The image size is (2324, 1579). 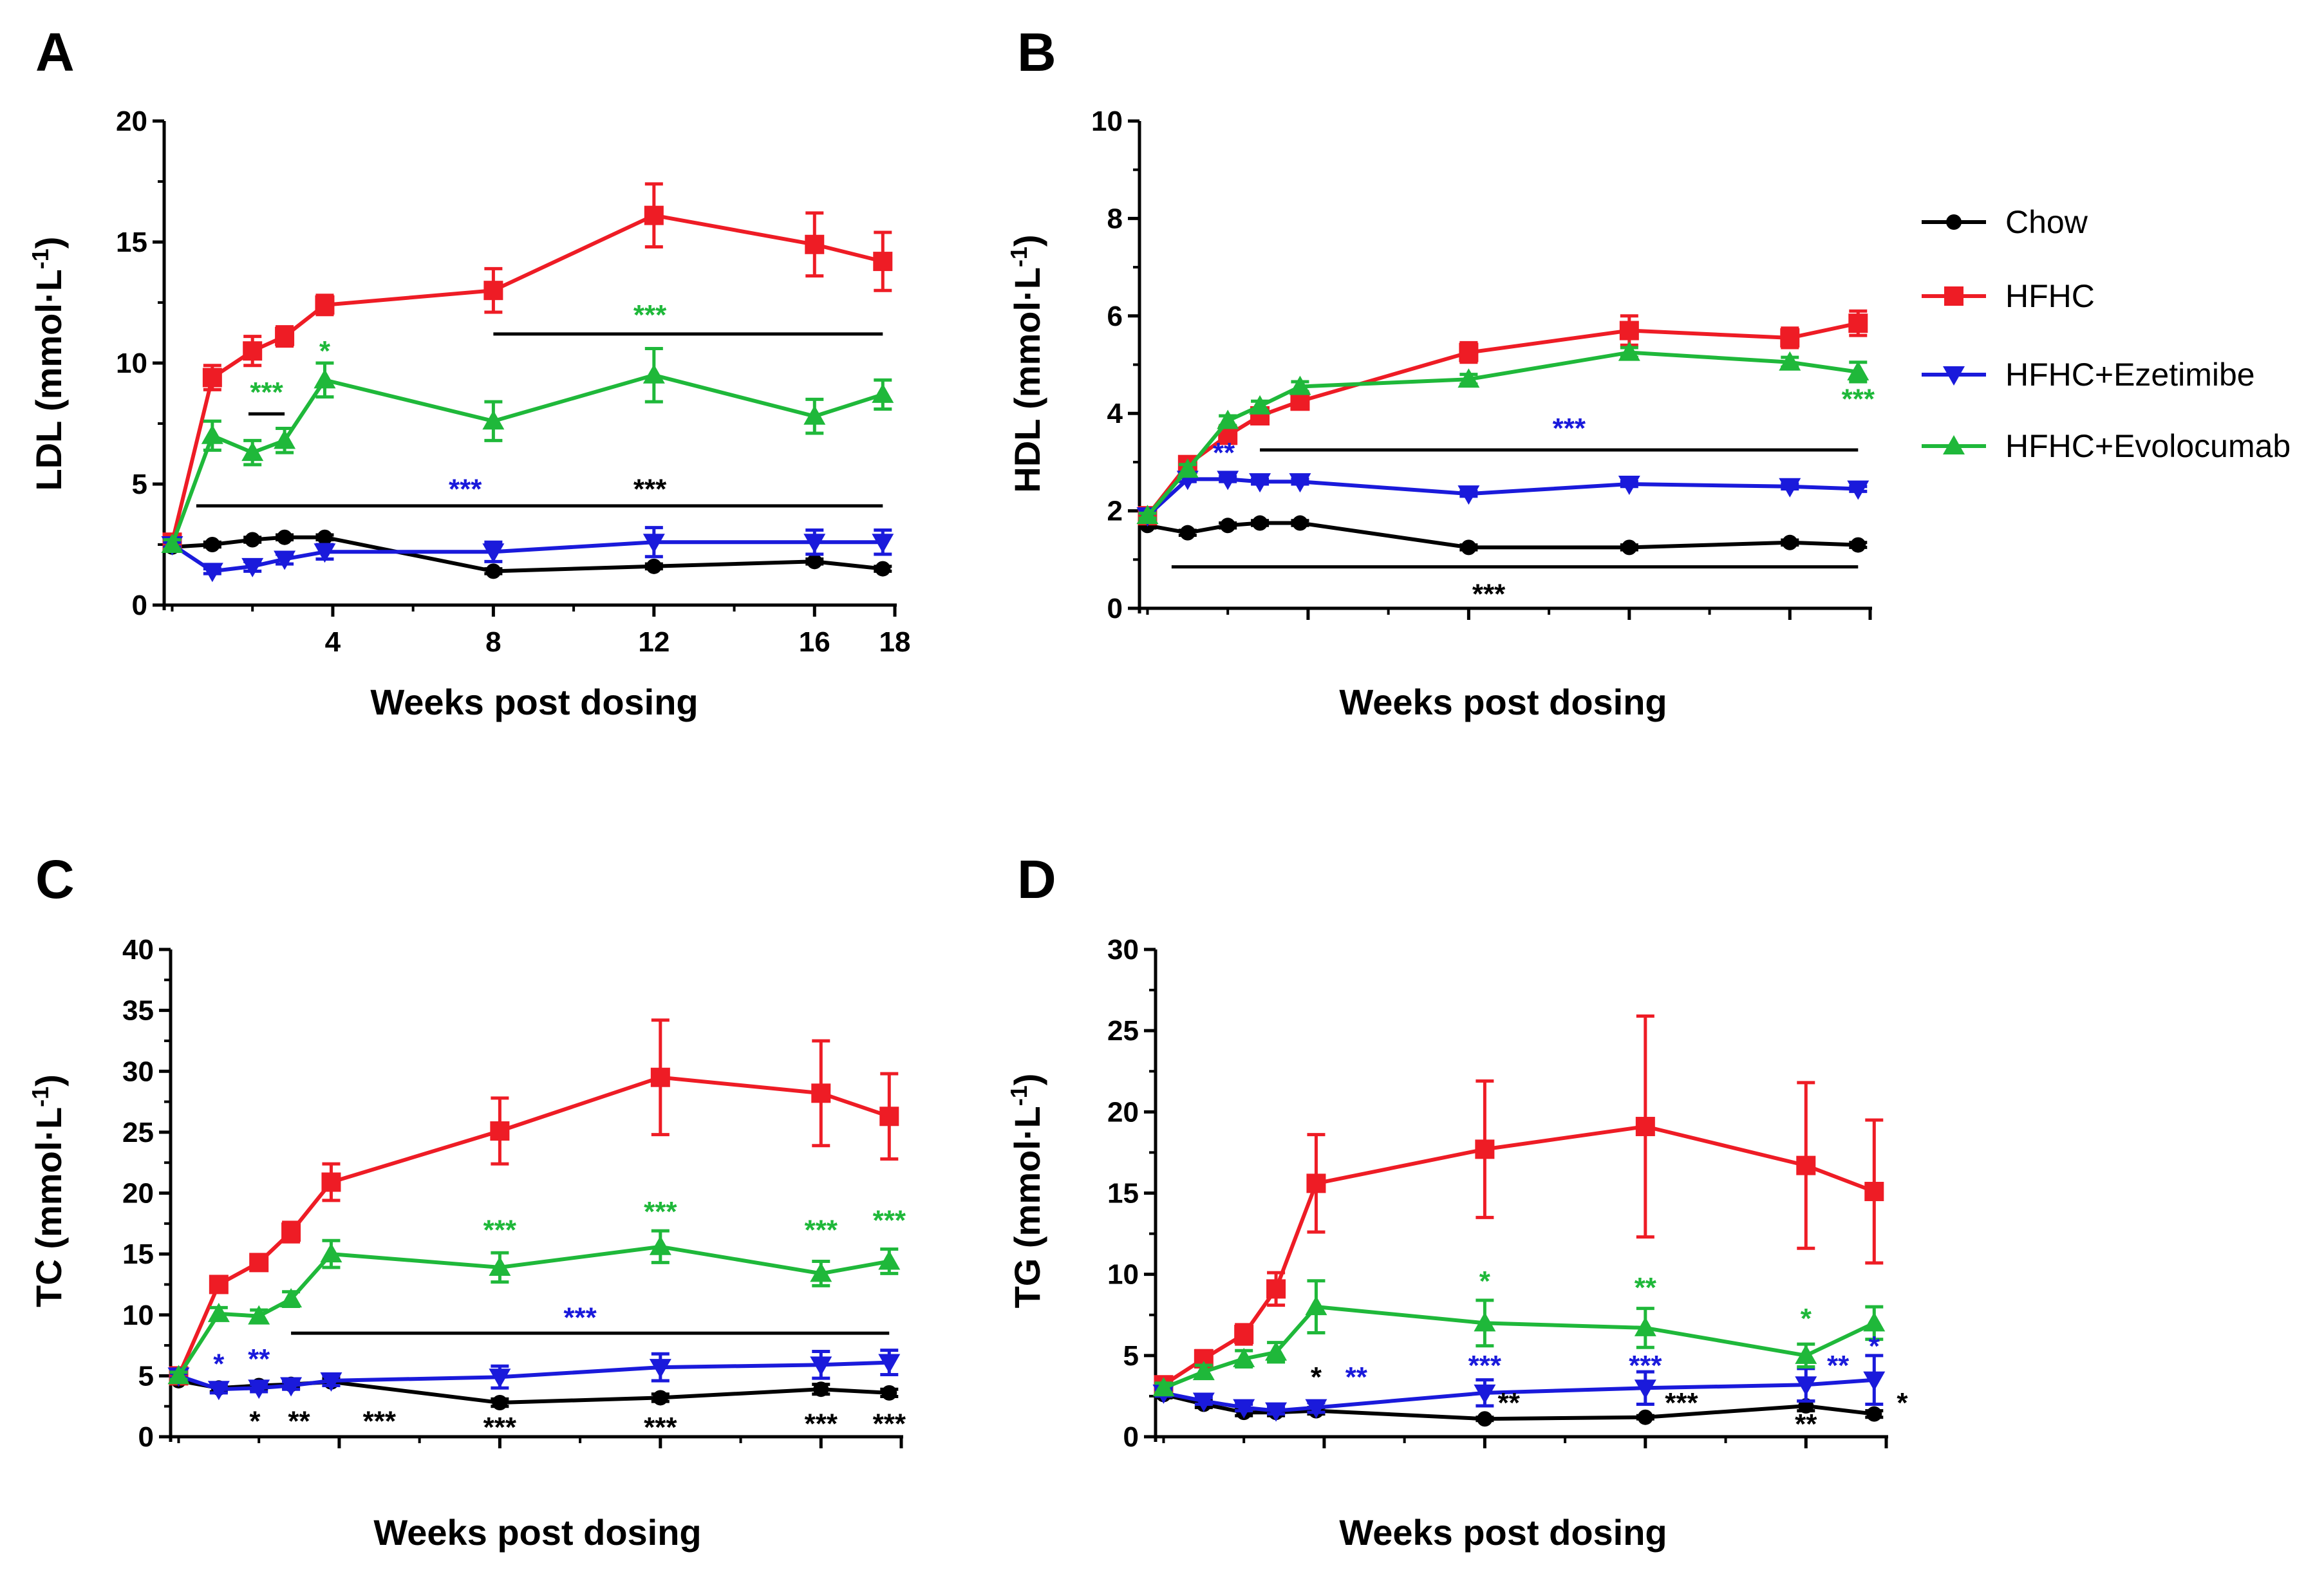 I want to click on panel-c-significance-label: *, so click(x=219, y=1364).